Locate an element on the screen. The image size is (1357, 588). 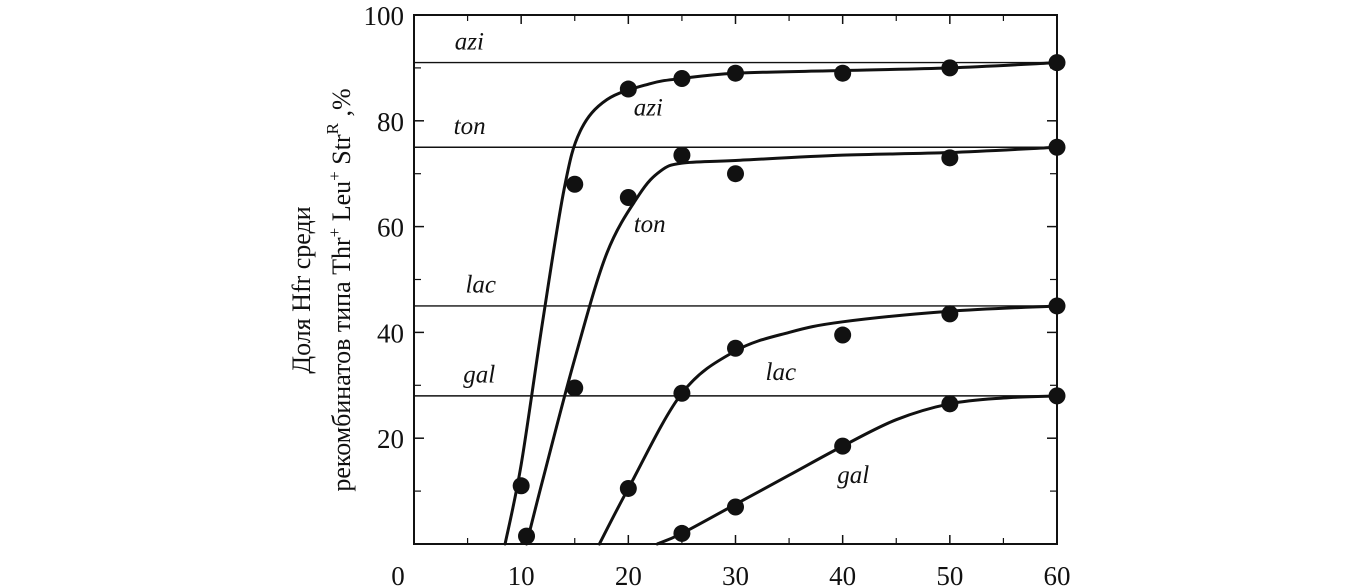
y-axis-label-line2: рекомбинатов типа Thr+ Leu+ StrR ,% is located at coordinates (339, 289).